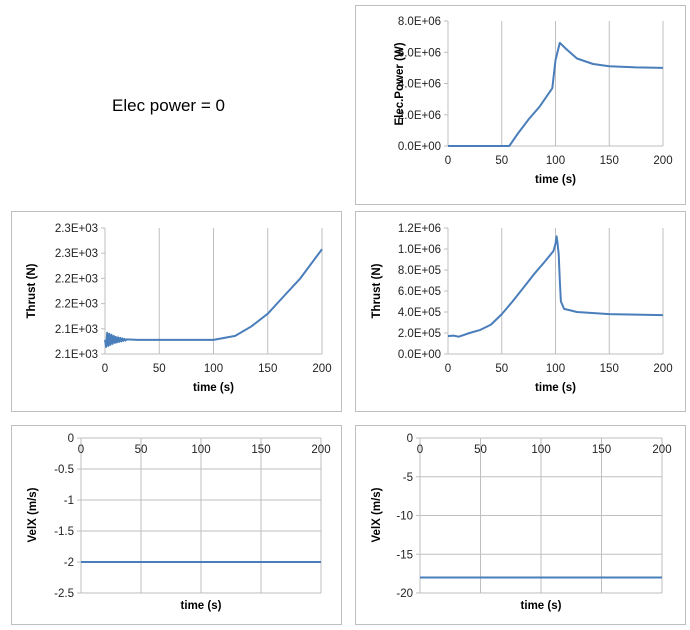 This screenshot has height=630, width=690. What do you see at coordinates (448, 369) in the screenshot?
I see `thrust-right-xtick-label: 0` at bounding box center [448, 369].